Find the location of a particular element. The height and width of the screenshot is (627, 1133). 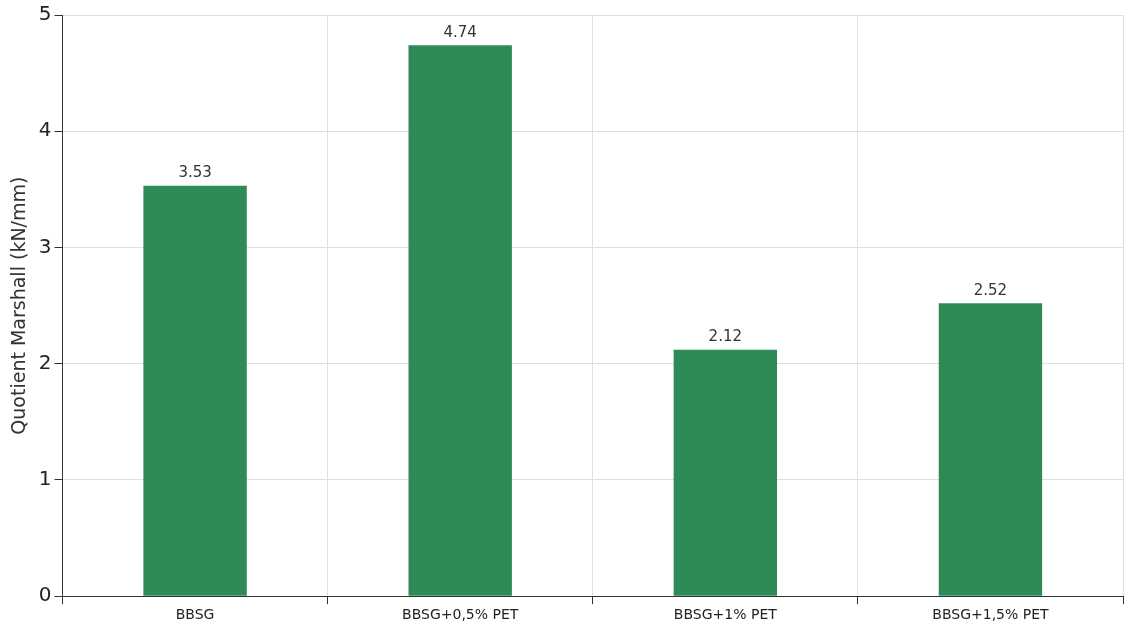

y-axis-title: Quotient Marshall (kN/mm) is located at coordinates (18, 305).